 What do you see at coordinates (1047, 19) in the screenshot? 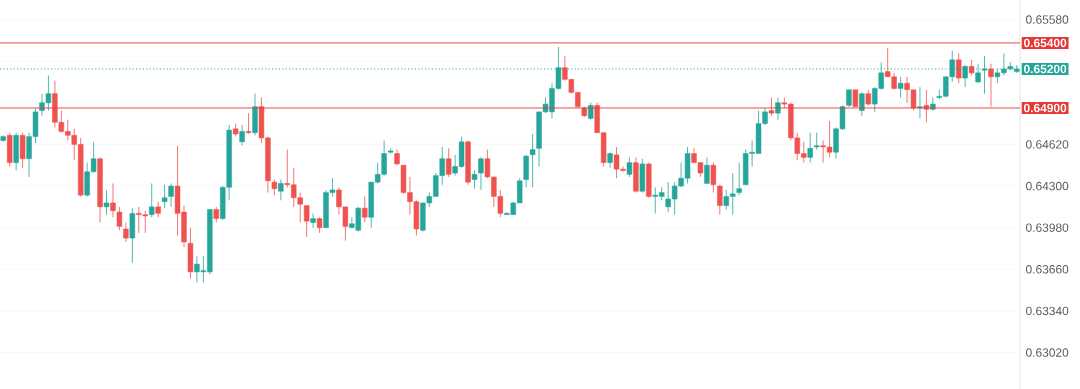
I see `y-tick-label: 0.65580` at bounding box center [1047, 19].